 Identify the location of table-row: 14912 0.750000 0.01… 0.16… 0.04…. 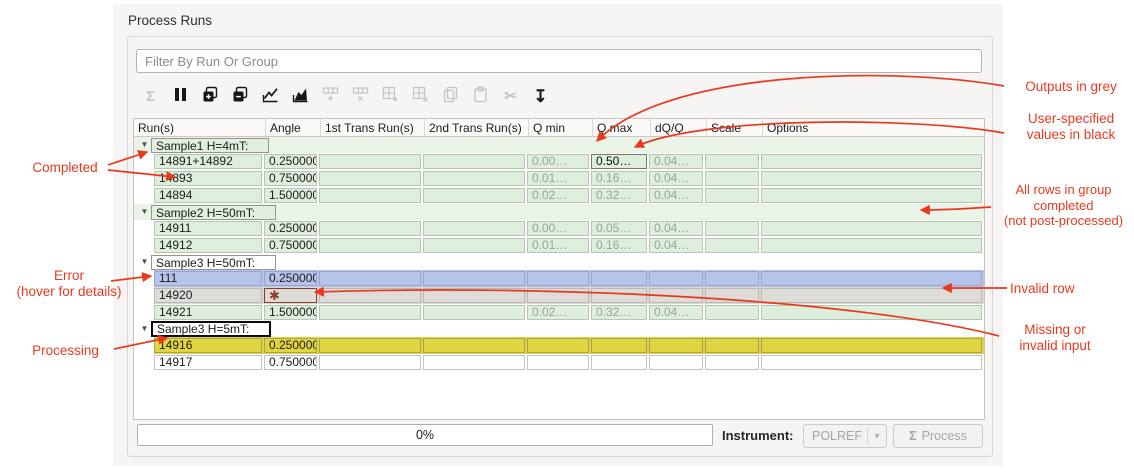
(559, 245).